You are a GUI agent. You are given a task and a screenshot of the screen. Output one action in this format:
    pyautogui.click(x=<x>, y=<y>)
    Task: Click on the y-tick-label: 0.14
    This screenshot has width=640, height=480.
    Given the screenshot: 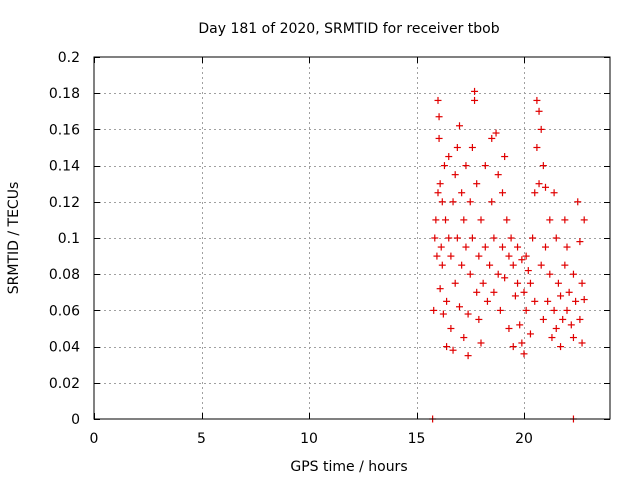 What is the action you would take?
    pyautogui.click(x=64, y=167)
    